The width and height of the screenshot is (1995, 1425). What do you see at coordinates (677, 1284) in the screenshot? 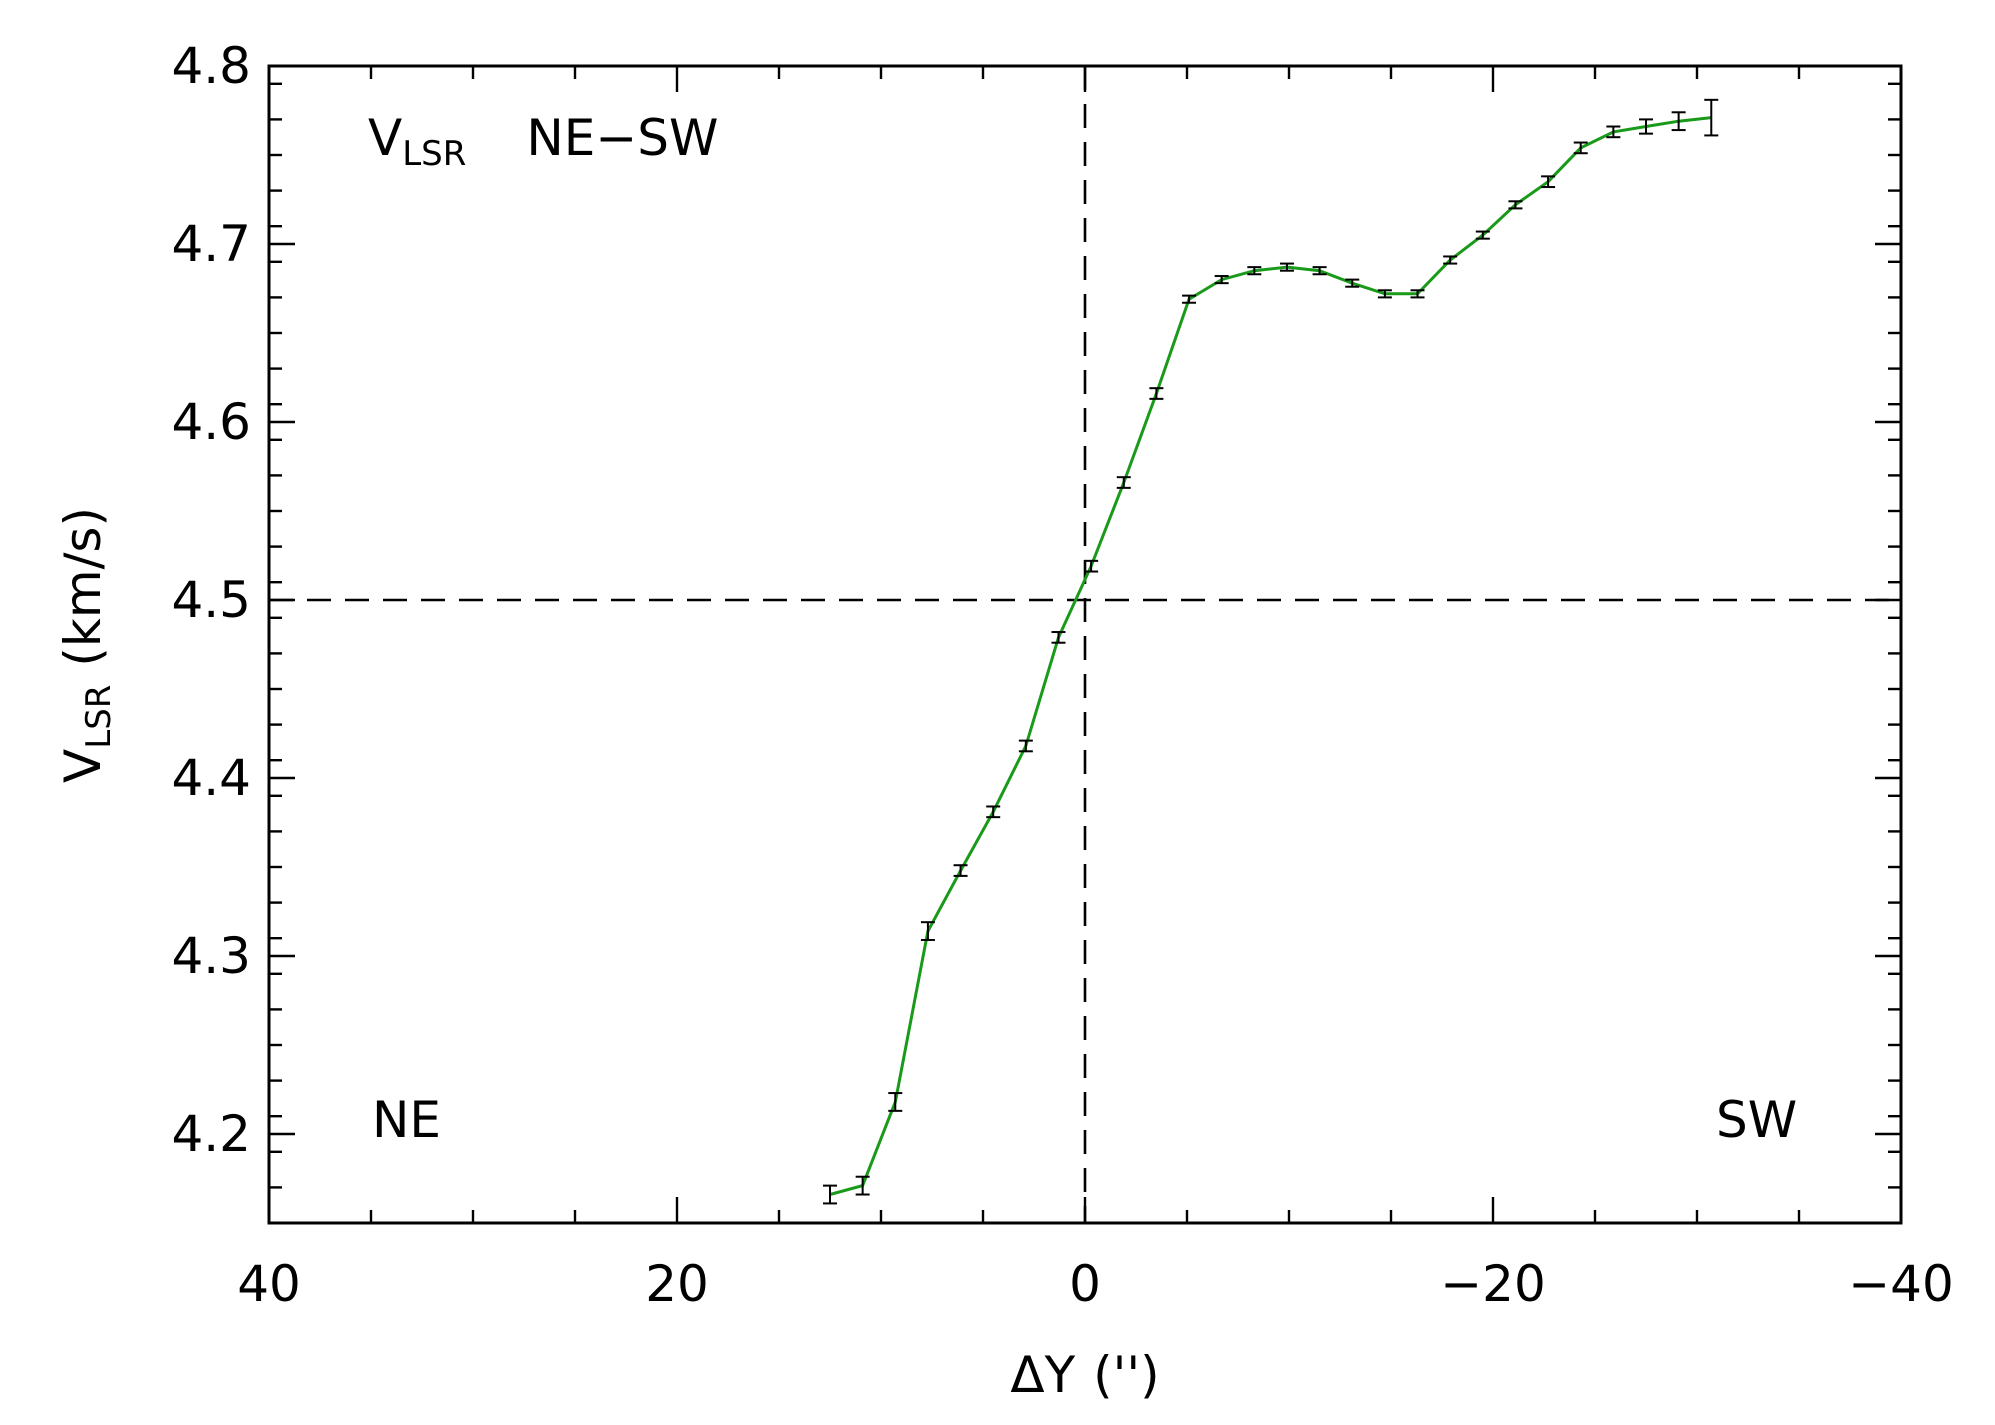
I see `x-tick-label: 20` at bounding box center [677, 1284].